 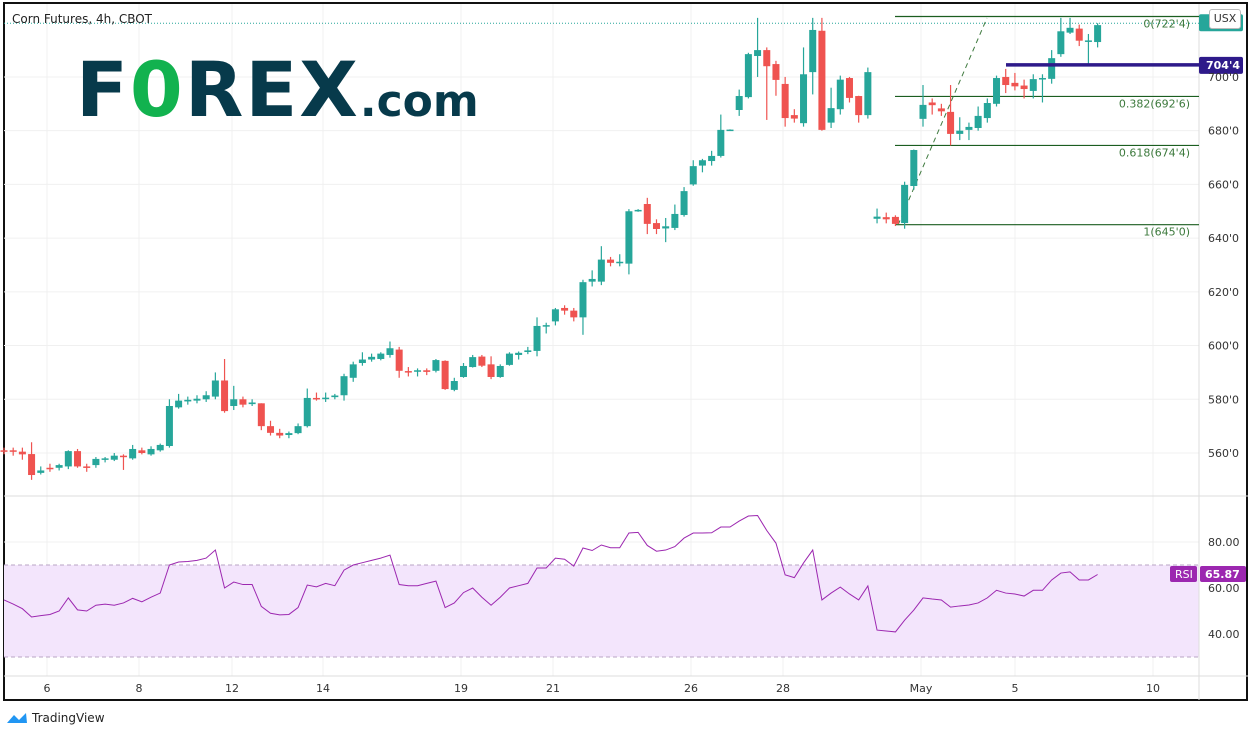 I want to click on rsi-name-box, so click(x=1183, y=574).